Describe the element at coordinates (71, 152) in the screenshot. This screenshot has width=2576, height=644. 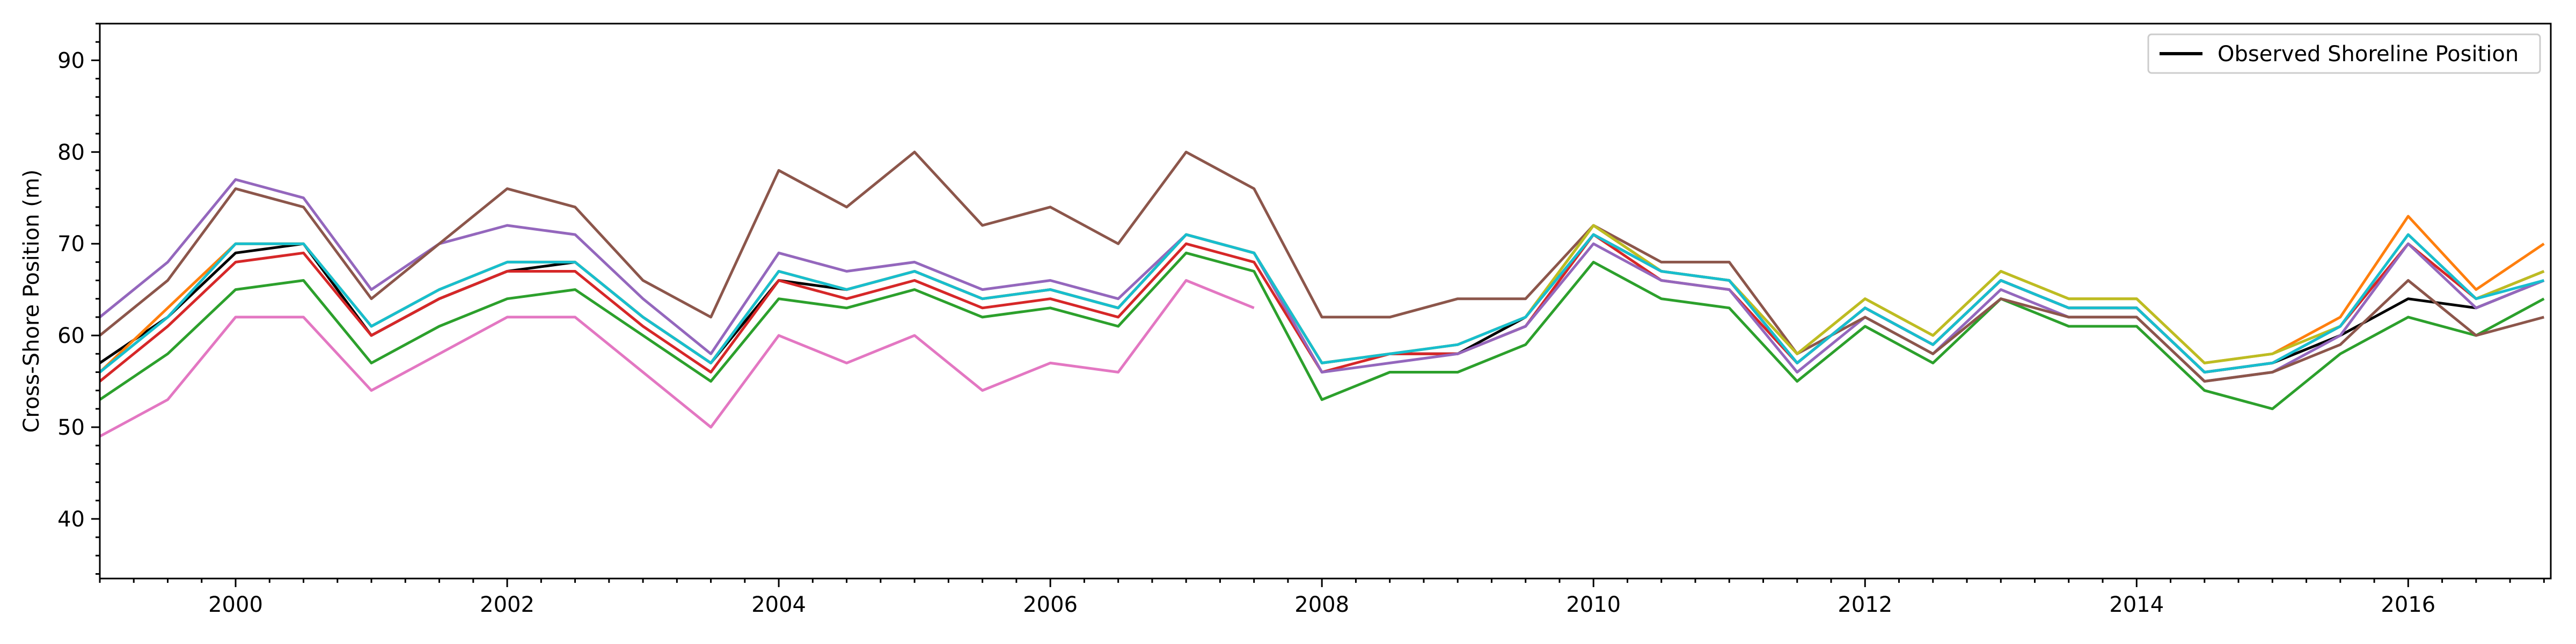
I see `y-tick-label: 80` at that location.